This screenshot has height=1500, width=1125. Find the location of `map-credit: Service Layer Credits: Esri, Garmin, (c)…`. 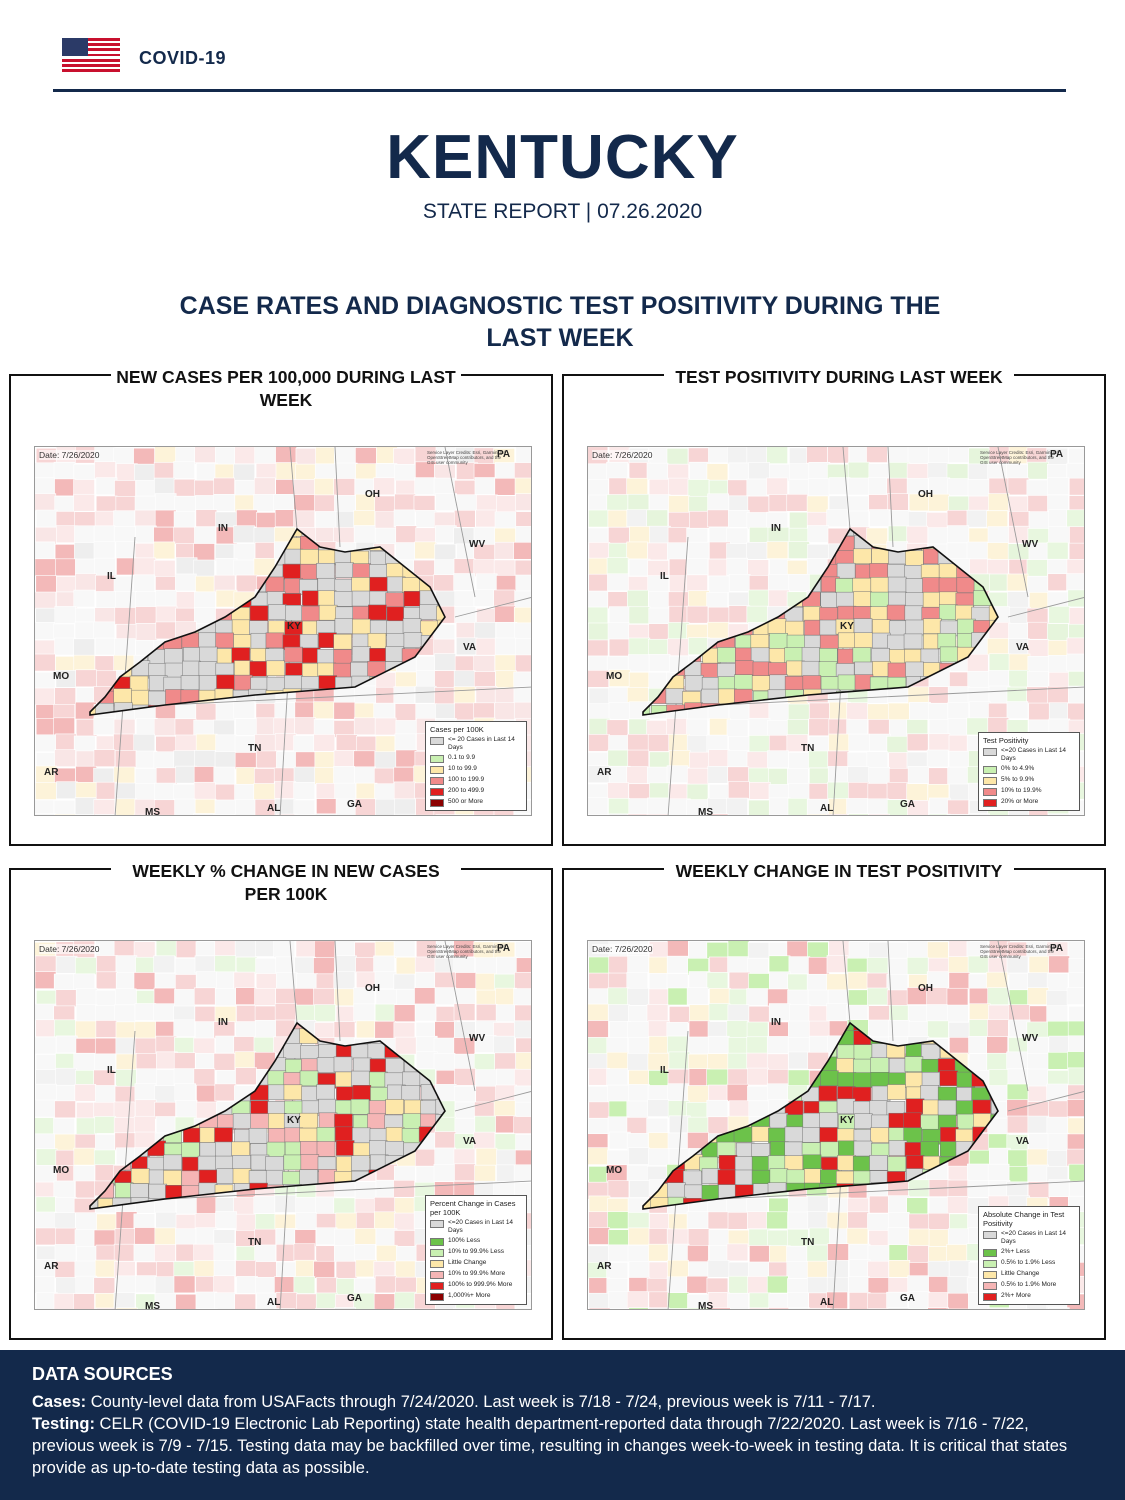

map-credit: Service Layer Credits: Esri, Garmin, (c)… is located at coordinates (466, 457).